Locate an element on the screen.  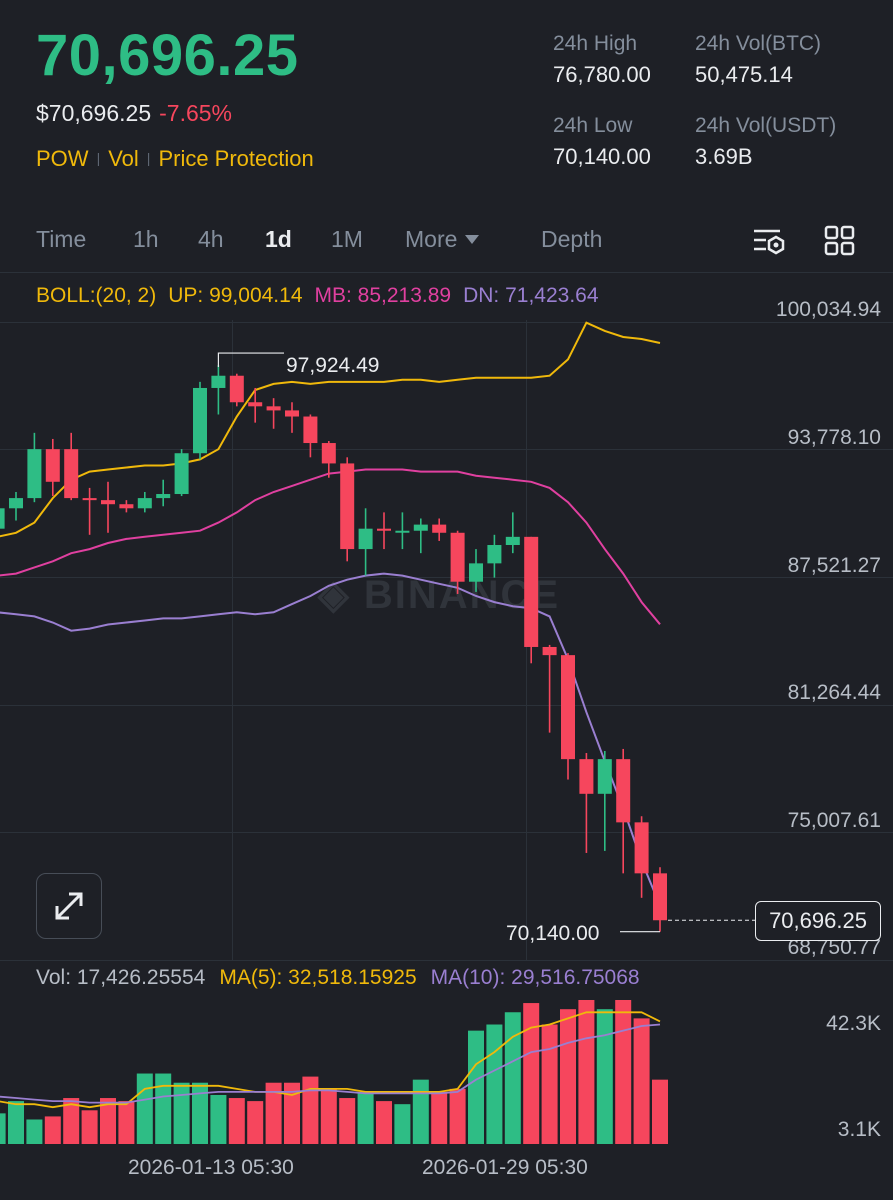
tab-more-label: More is located at coordinates (431, 239).